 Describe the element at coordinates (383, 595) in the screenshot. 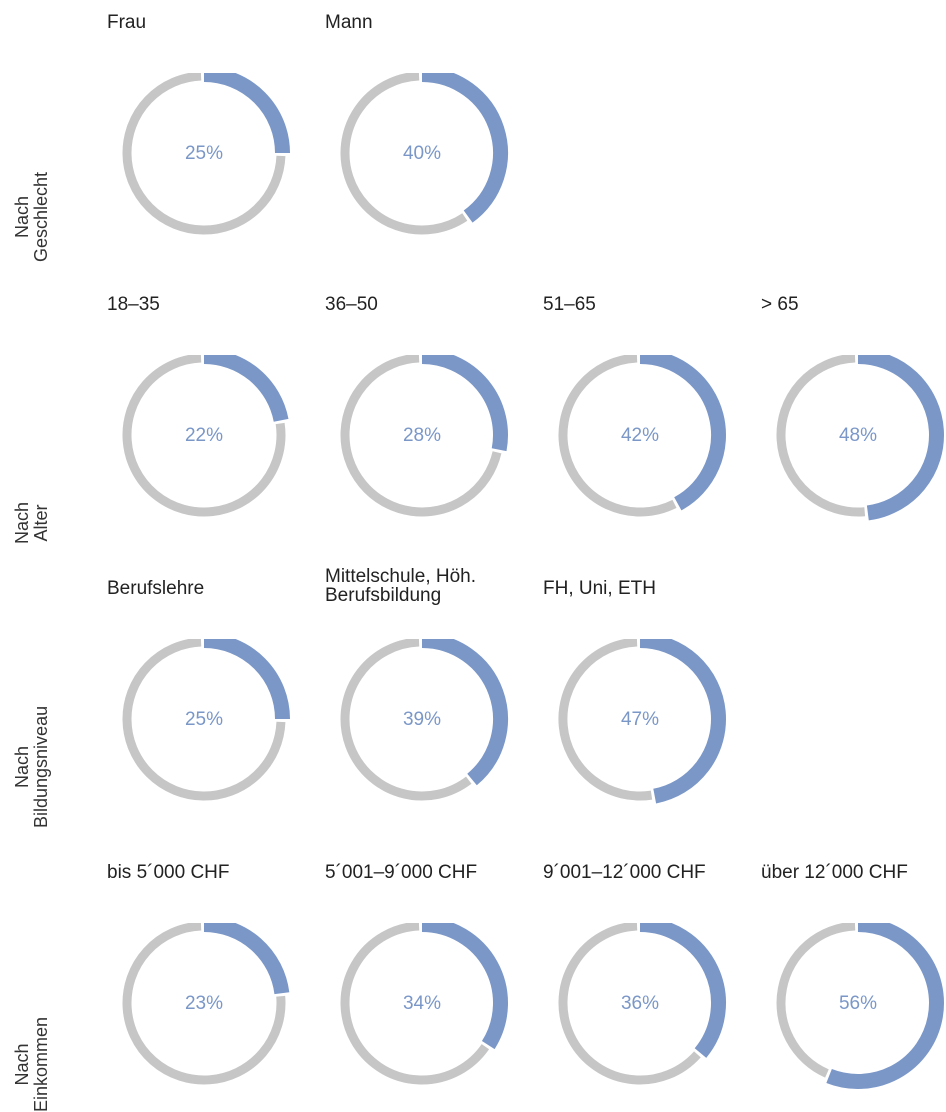

I see `category-label-line: Berufsbildung` at that location.